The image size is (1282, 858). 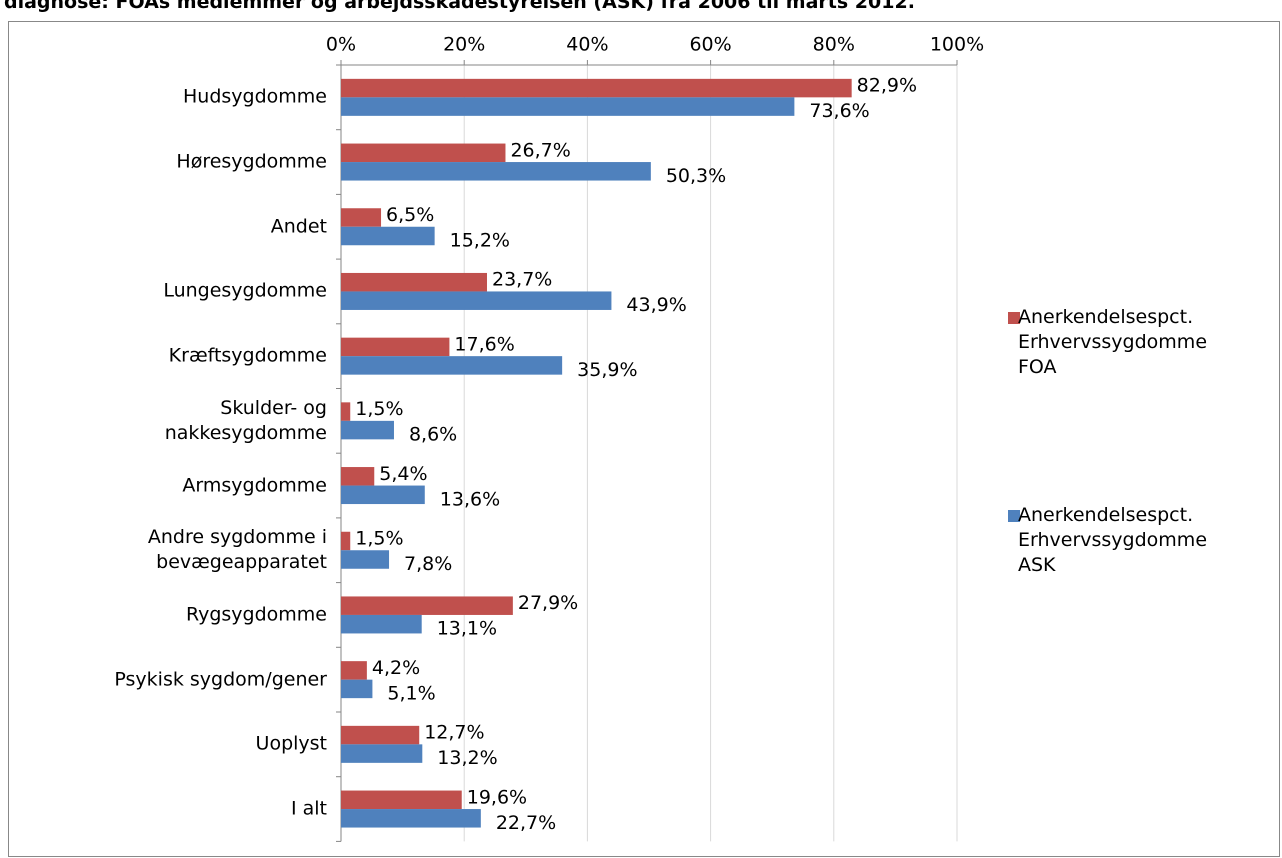 What do you see at coordinates (433, 435) in the screenshot?
I see `value-label: 8,6%` at bounding box center [433, 435].